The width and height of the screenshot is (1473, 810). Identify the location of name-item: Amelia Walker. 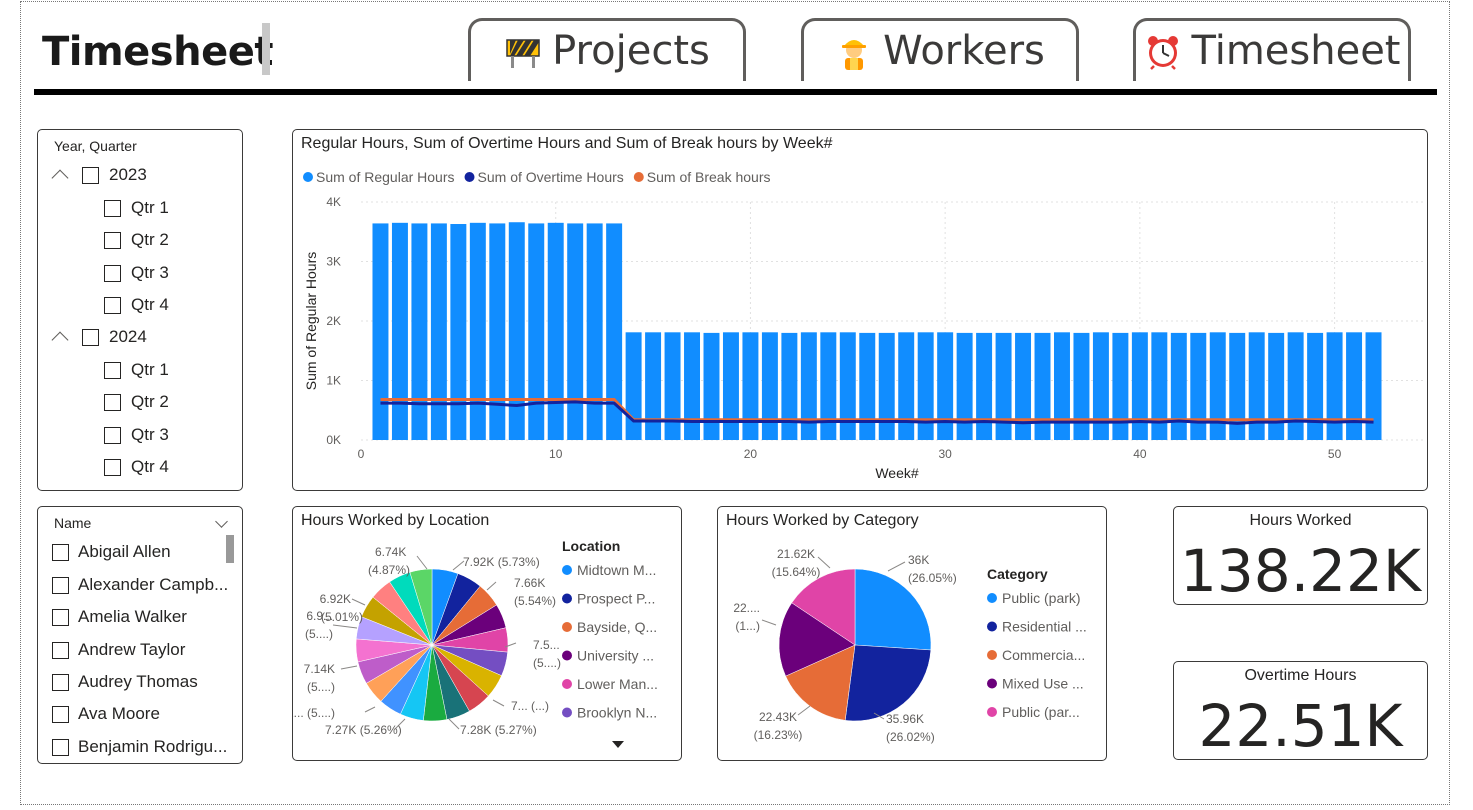
(119, 617).